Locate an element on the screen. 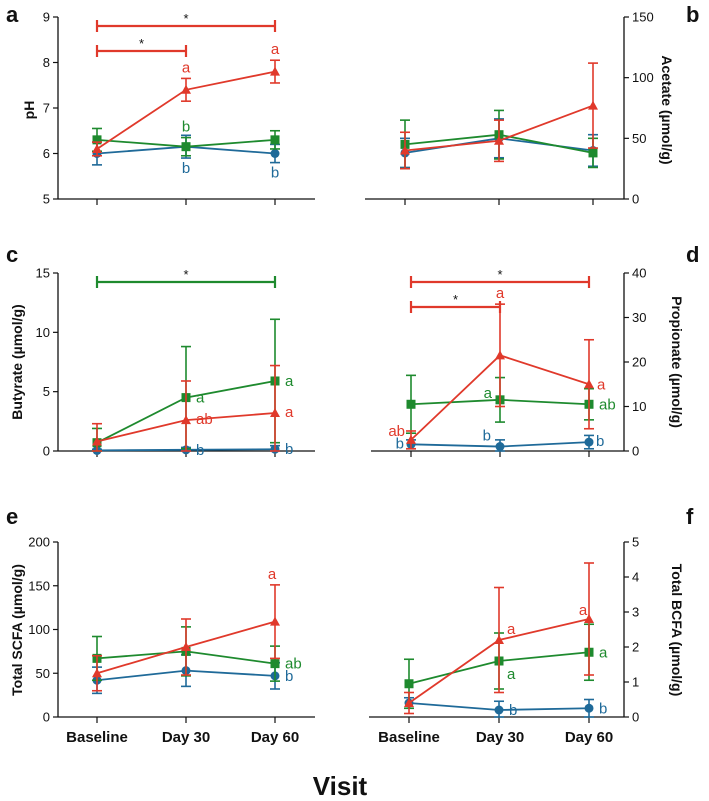 The image size is (709, 801). y-tick-label: 3 is located at coordinates (635, 612).